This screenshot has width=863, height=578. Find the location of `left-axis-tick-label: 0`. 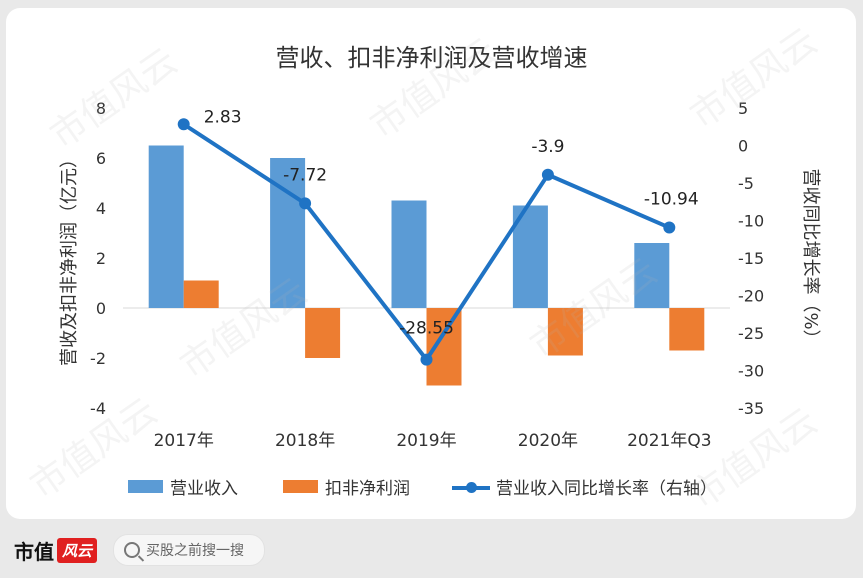

left-axis-tick-label: 0 is located at coordinates (101, 308).